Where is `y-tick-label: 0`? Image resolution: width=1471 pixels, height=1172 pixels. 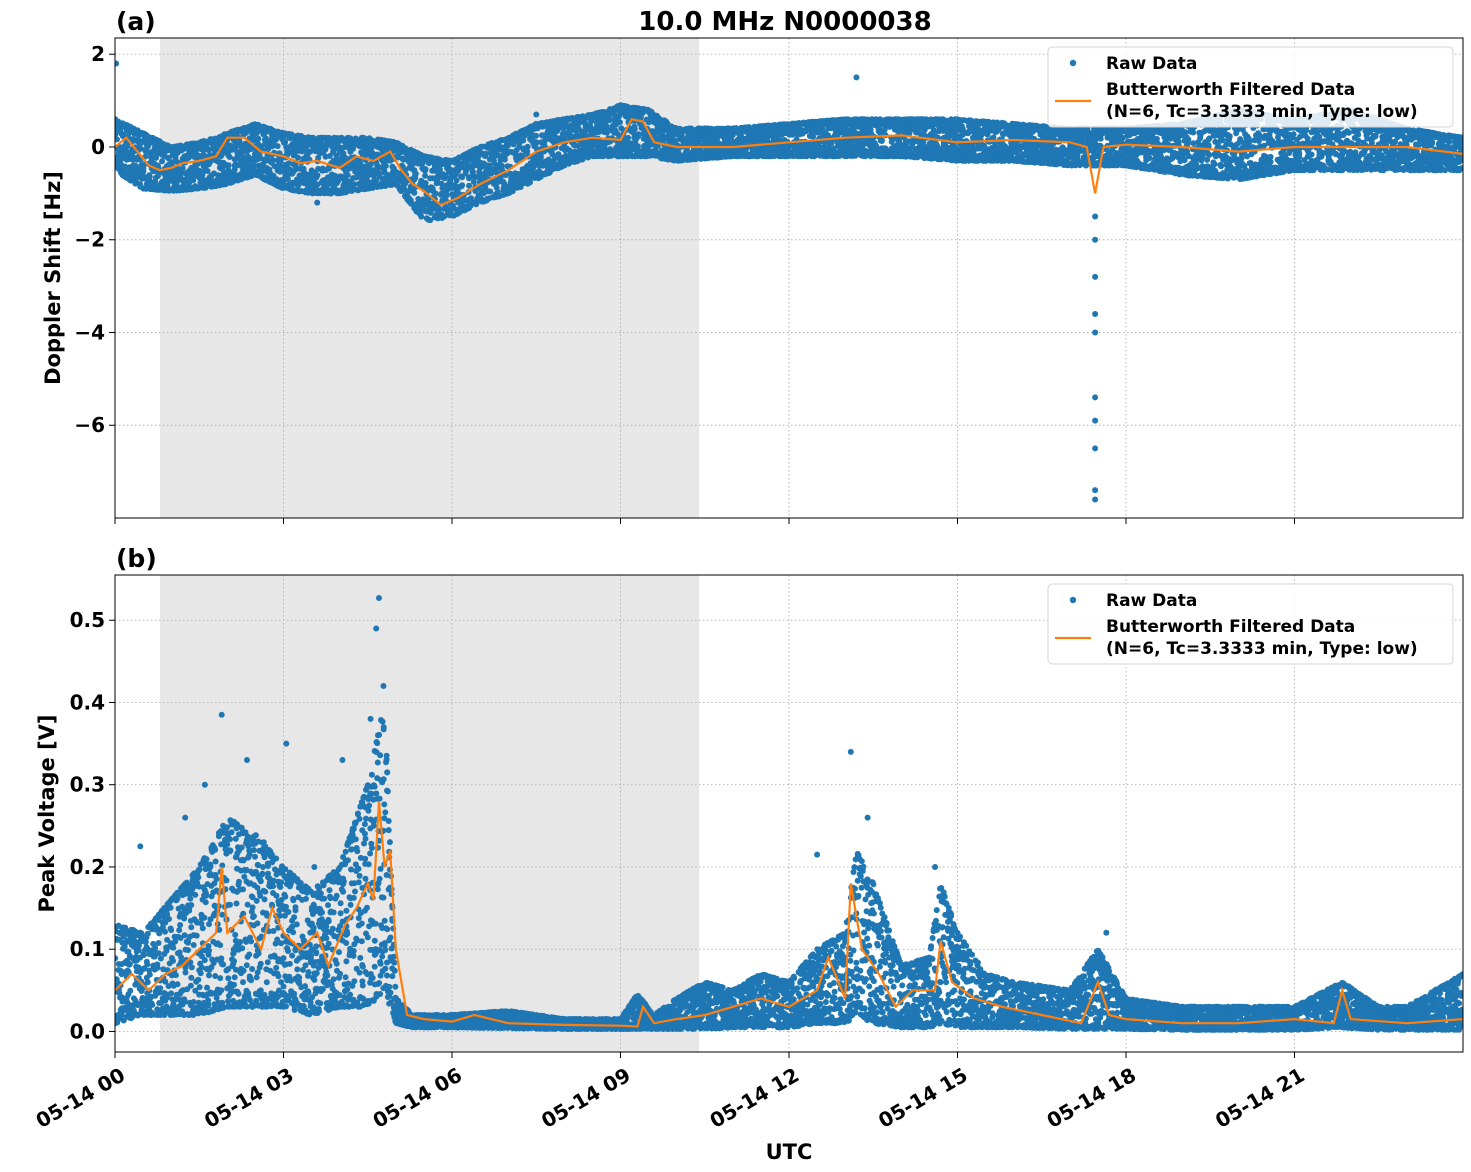
y-tick-label: 0 is located at coordinates (98, 147).